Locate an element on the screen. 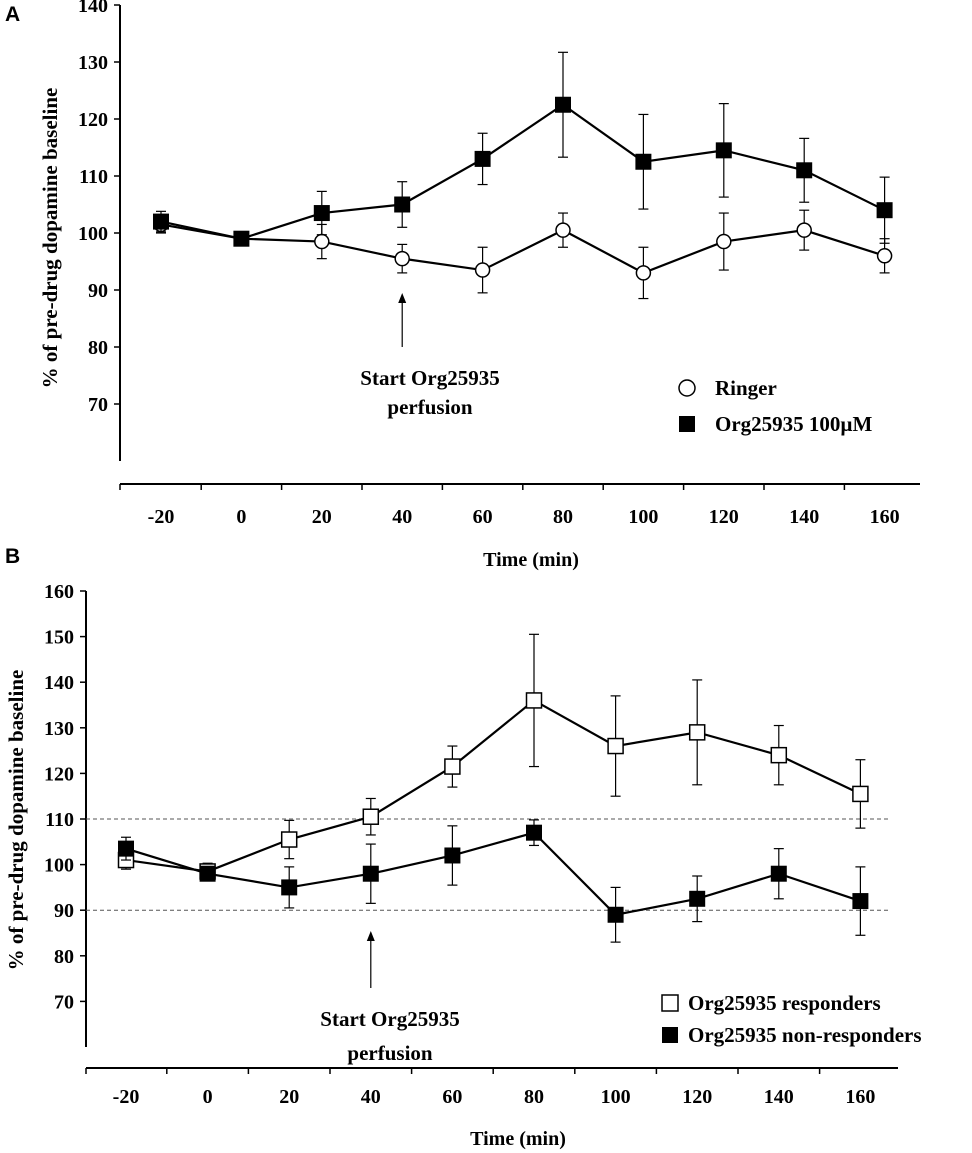 Image resolution: width=972 pixels, height=1153 pixels. series-org25935-non-responders is located at coordinates (493, 881).